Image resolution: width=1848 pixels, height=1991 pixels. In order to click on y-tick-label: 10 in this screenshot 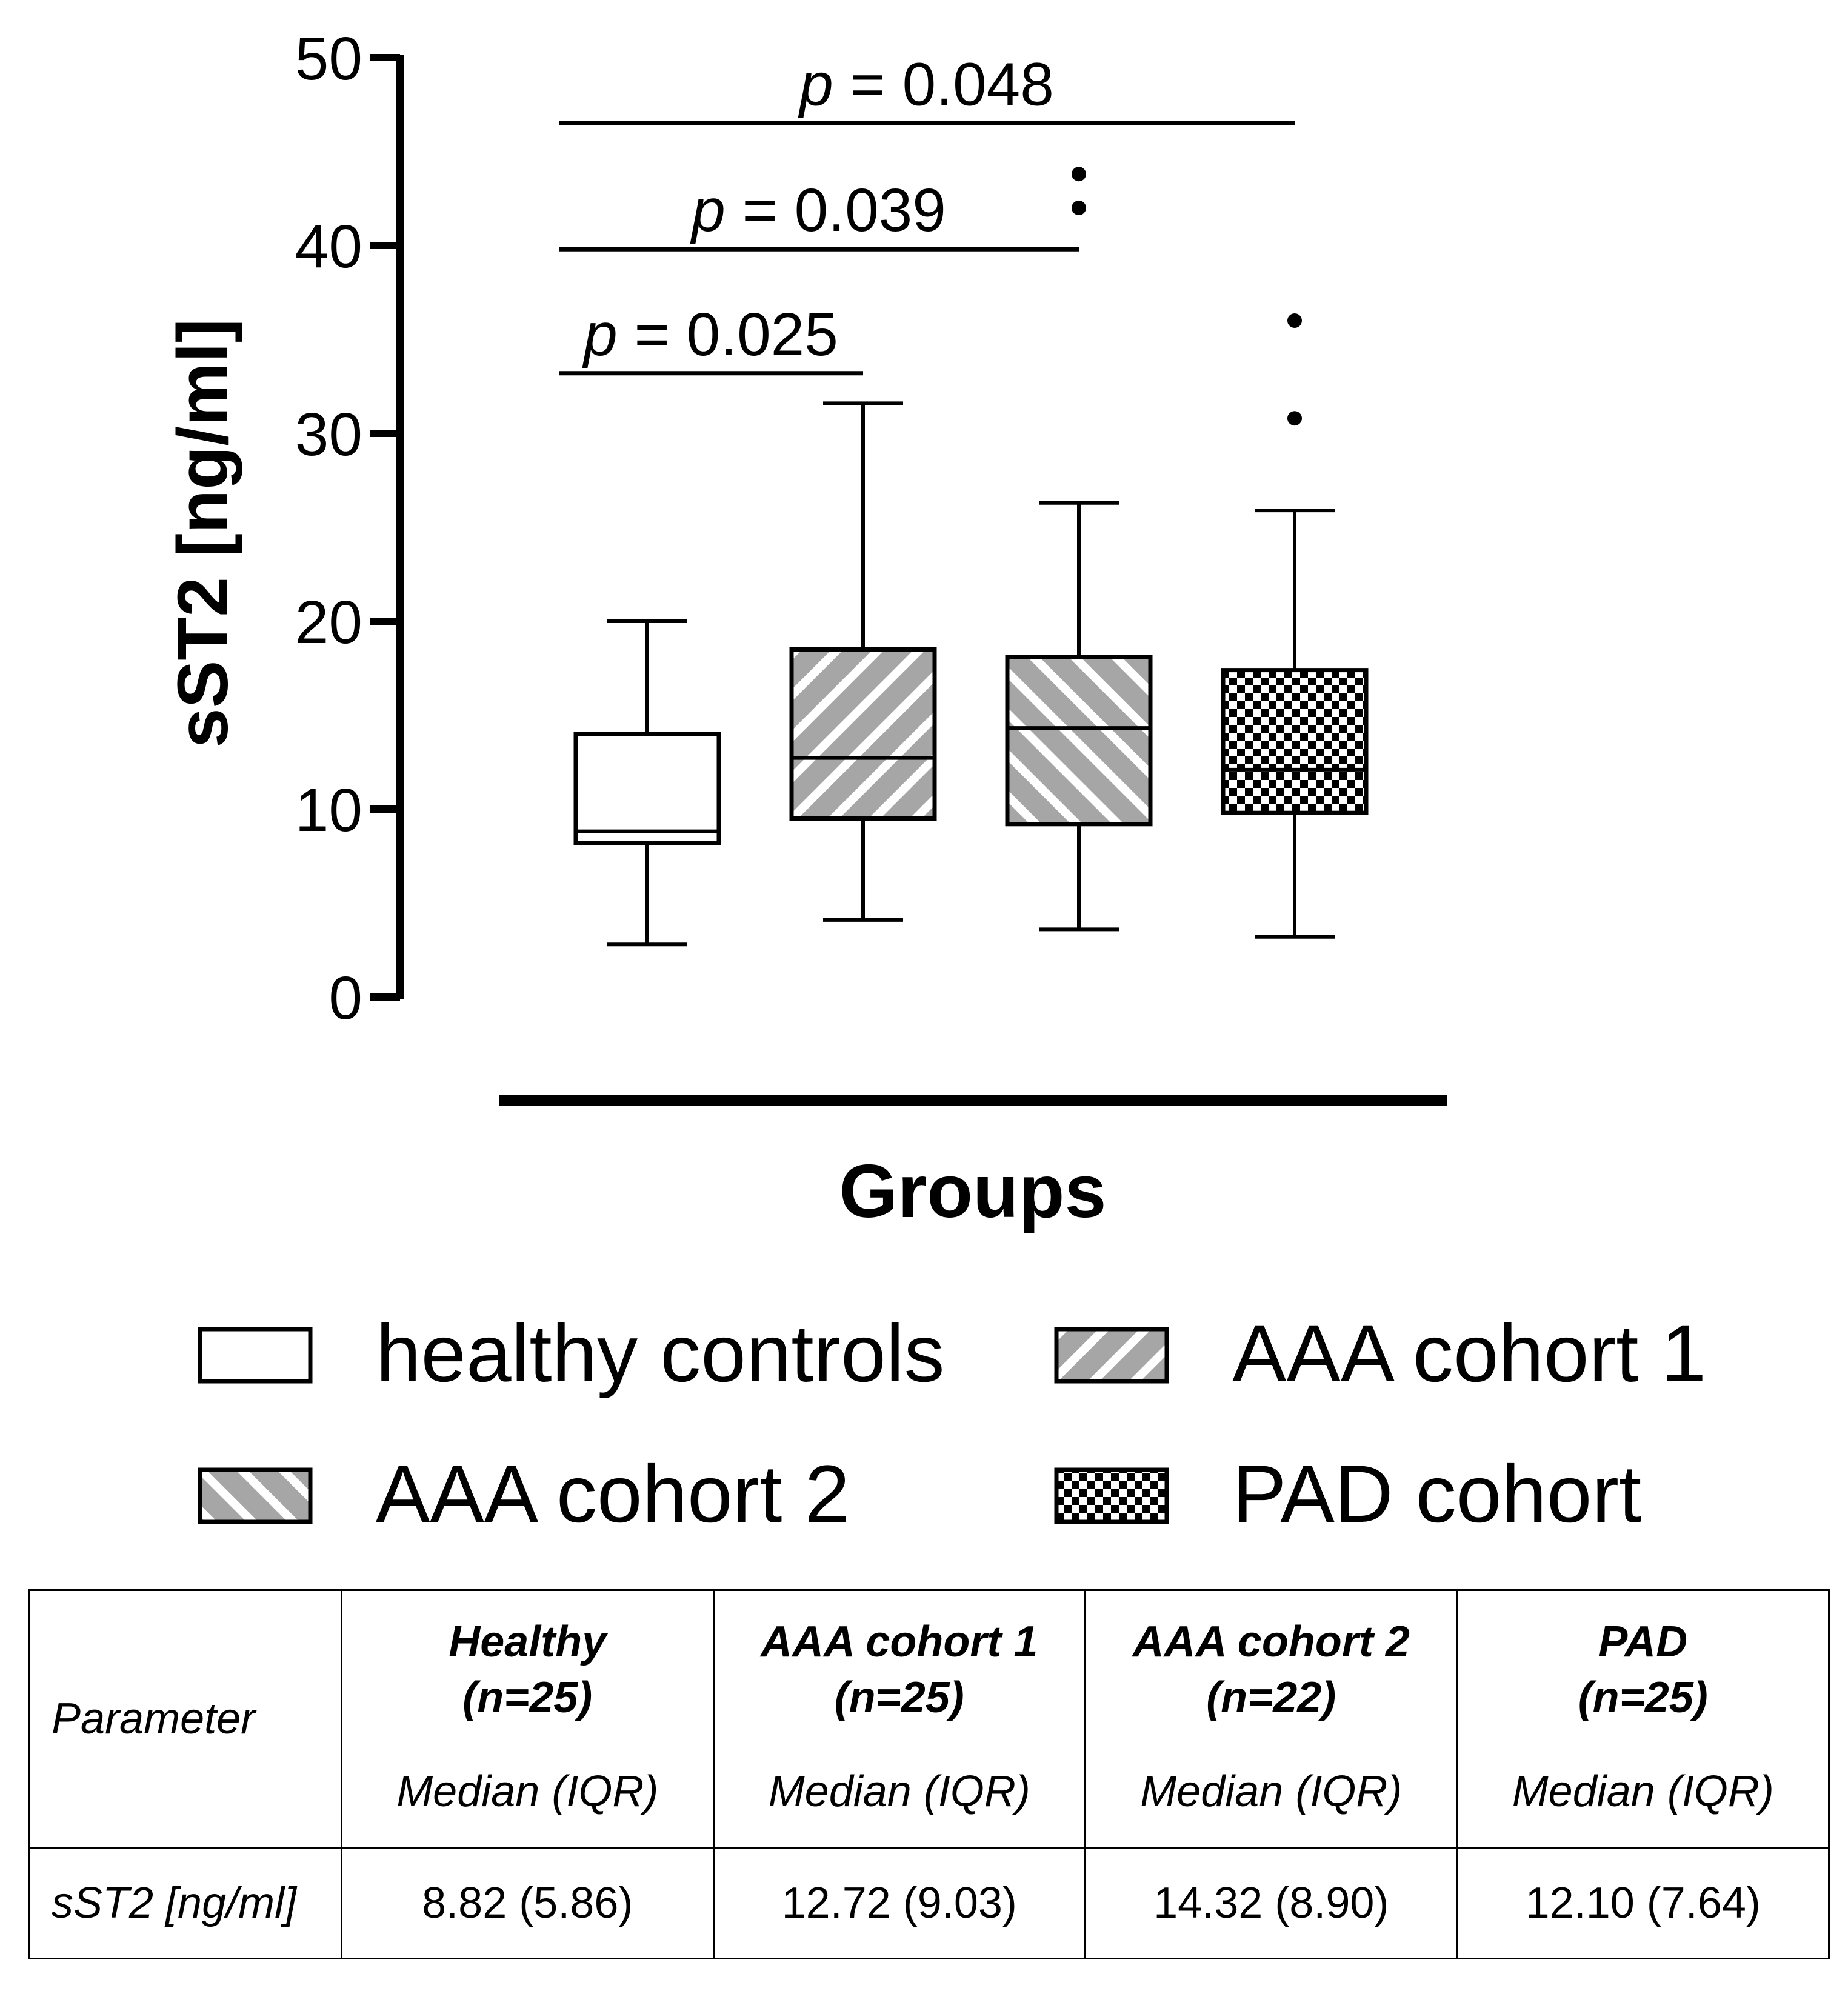, I will do `click(329, 810)`.